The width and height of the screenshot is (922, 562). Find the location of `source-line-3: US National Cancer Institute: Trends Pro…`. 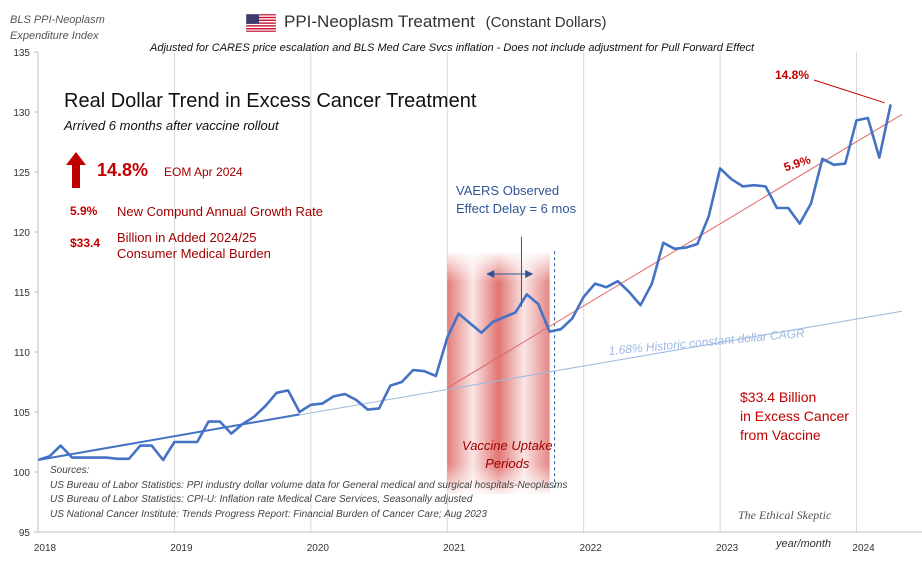

source-line-3: US National Cancer Institute: Trends Pro… is located at coordinates (268, 514).